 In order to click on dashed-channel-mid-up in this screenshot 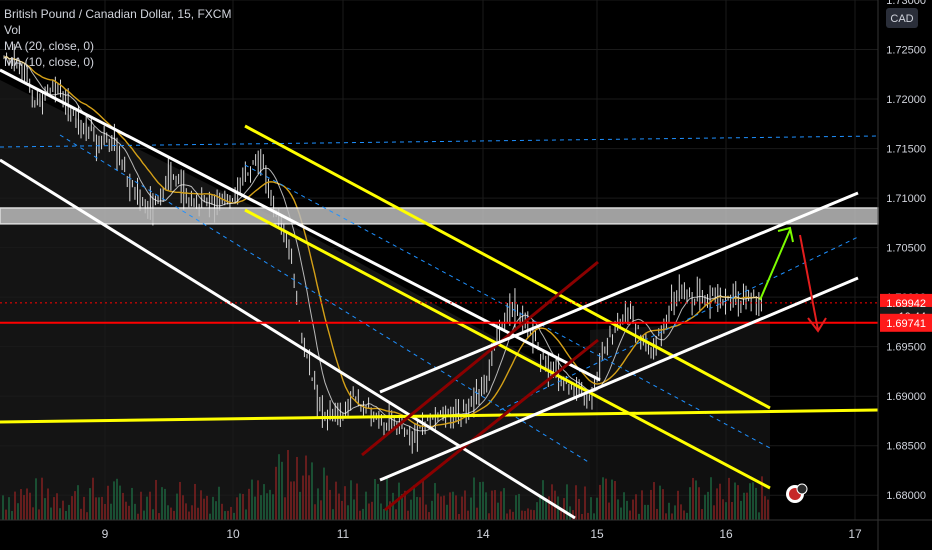, I will do `click(679, 323)`.